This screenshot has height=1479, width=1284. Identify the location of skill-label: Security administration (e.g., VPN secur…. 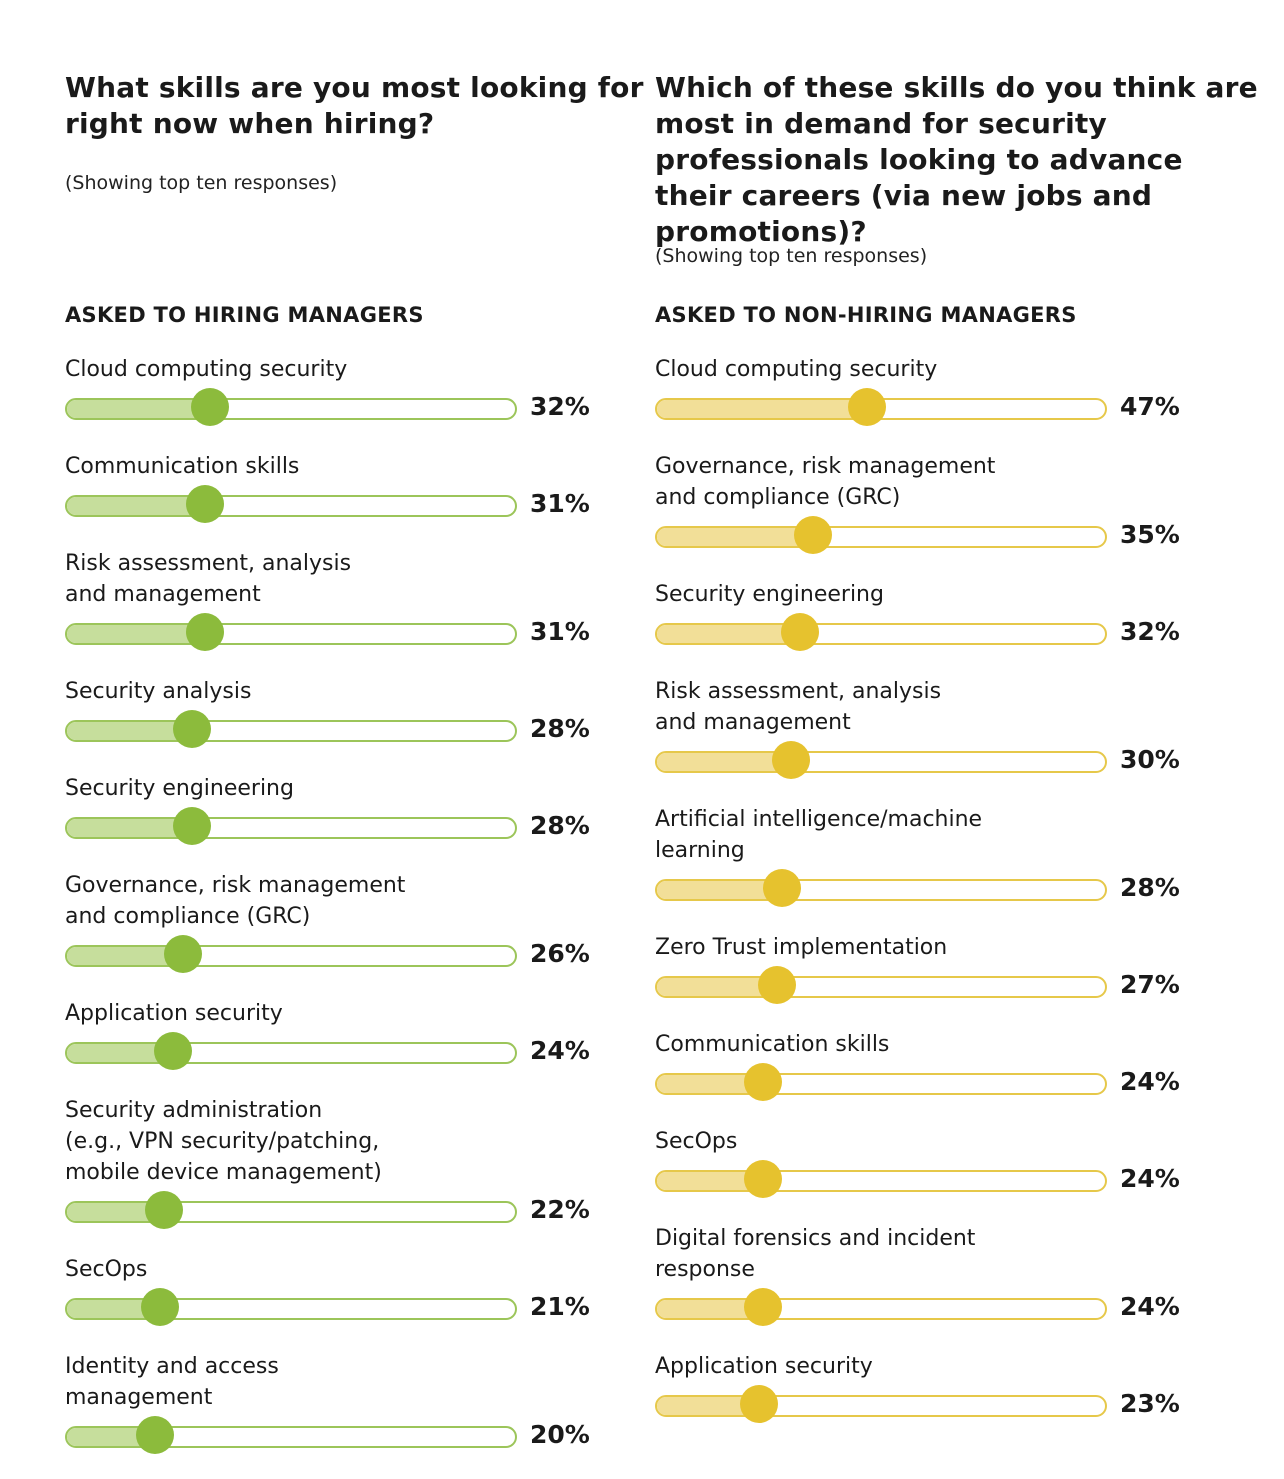
(223, 1141).